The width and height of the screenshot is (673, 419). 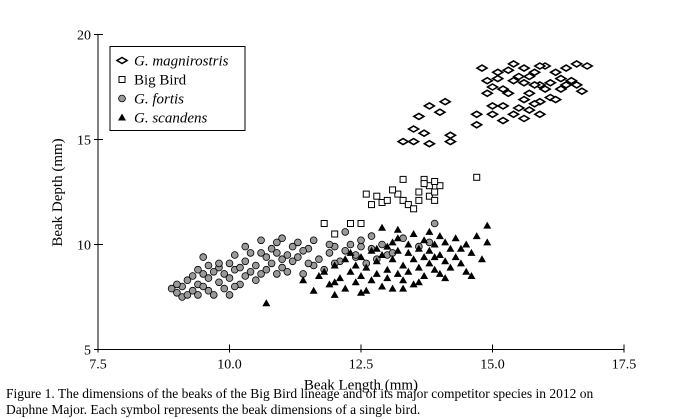 I want to click on x-ticks: 7.5 10.0 12.5 15.0 17.5, so click(x=363, y=358).